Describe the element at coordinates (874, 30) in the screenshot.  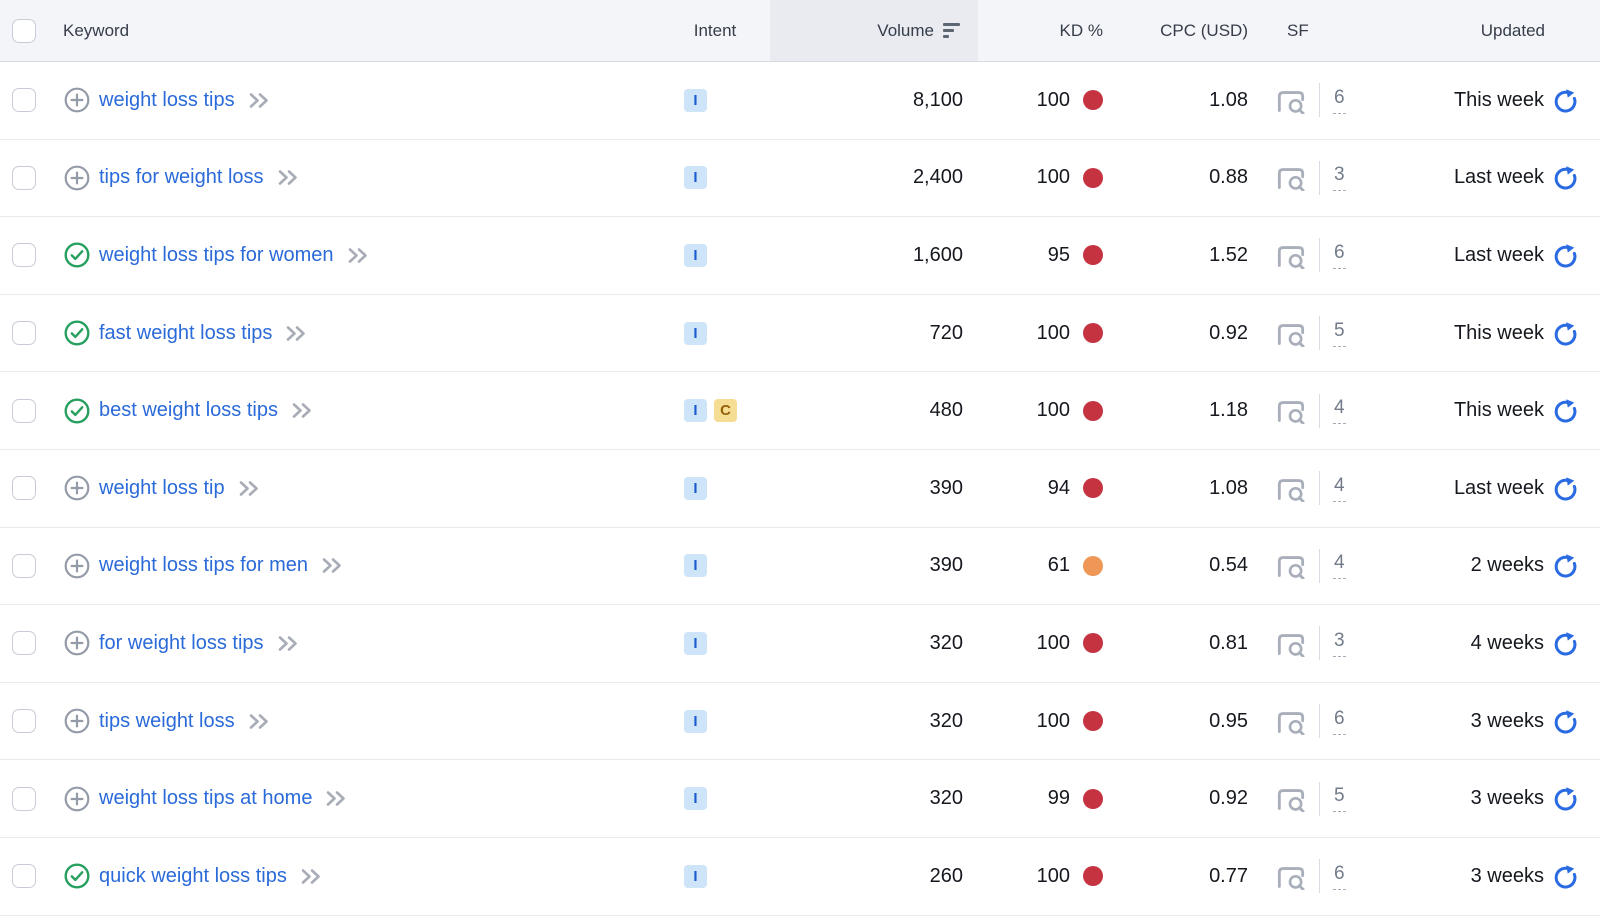
I see `header-volume: Volume` at that location.